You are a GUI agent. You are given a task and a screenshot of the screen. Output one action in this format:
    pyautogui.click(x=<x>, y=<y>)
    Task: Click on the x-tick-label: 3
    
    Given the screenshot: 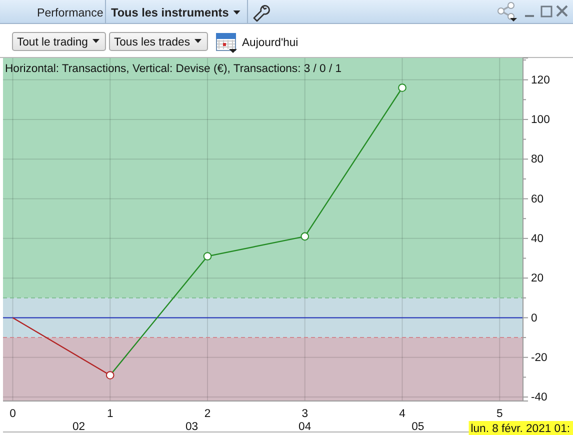 What is the action you would take?
    pyautogui.click(x=305, y=414)
    